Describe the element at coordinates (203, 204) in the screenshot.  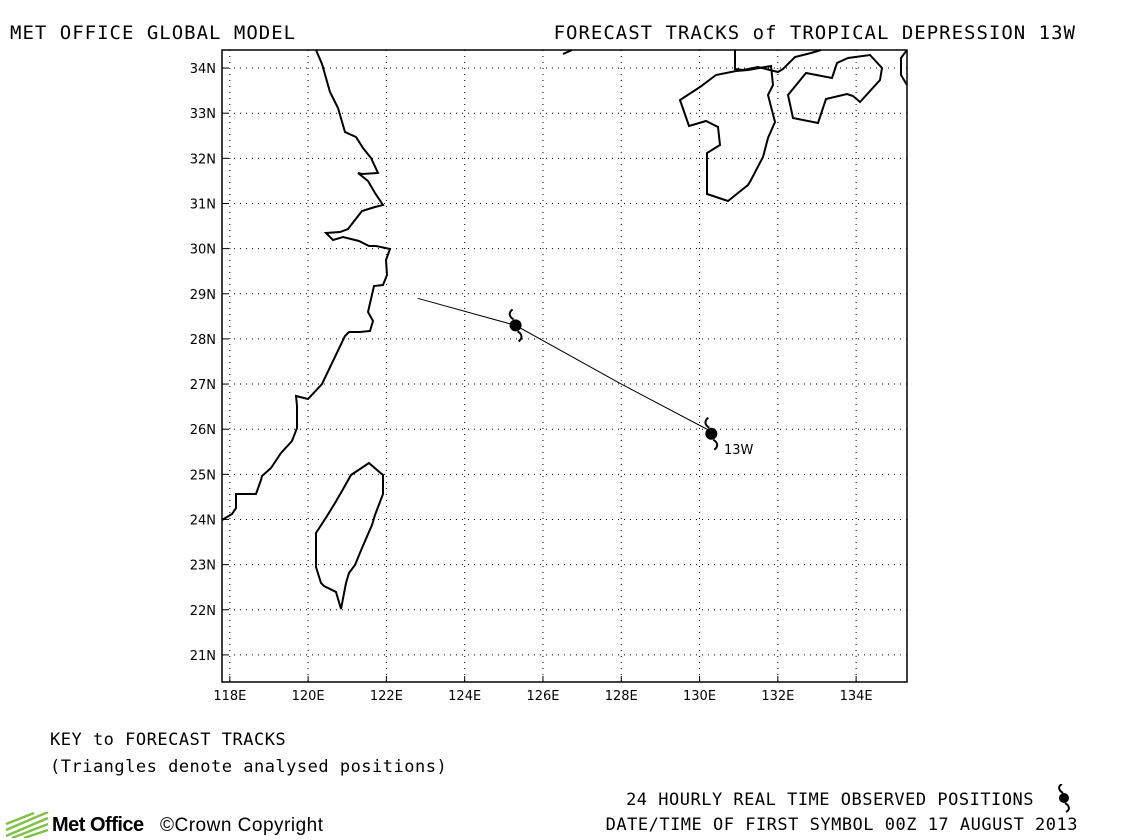
I see `lat-tick-label: 31N` at that location.